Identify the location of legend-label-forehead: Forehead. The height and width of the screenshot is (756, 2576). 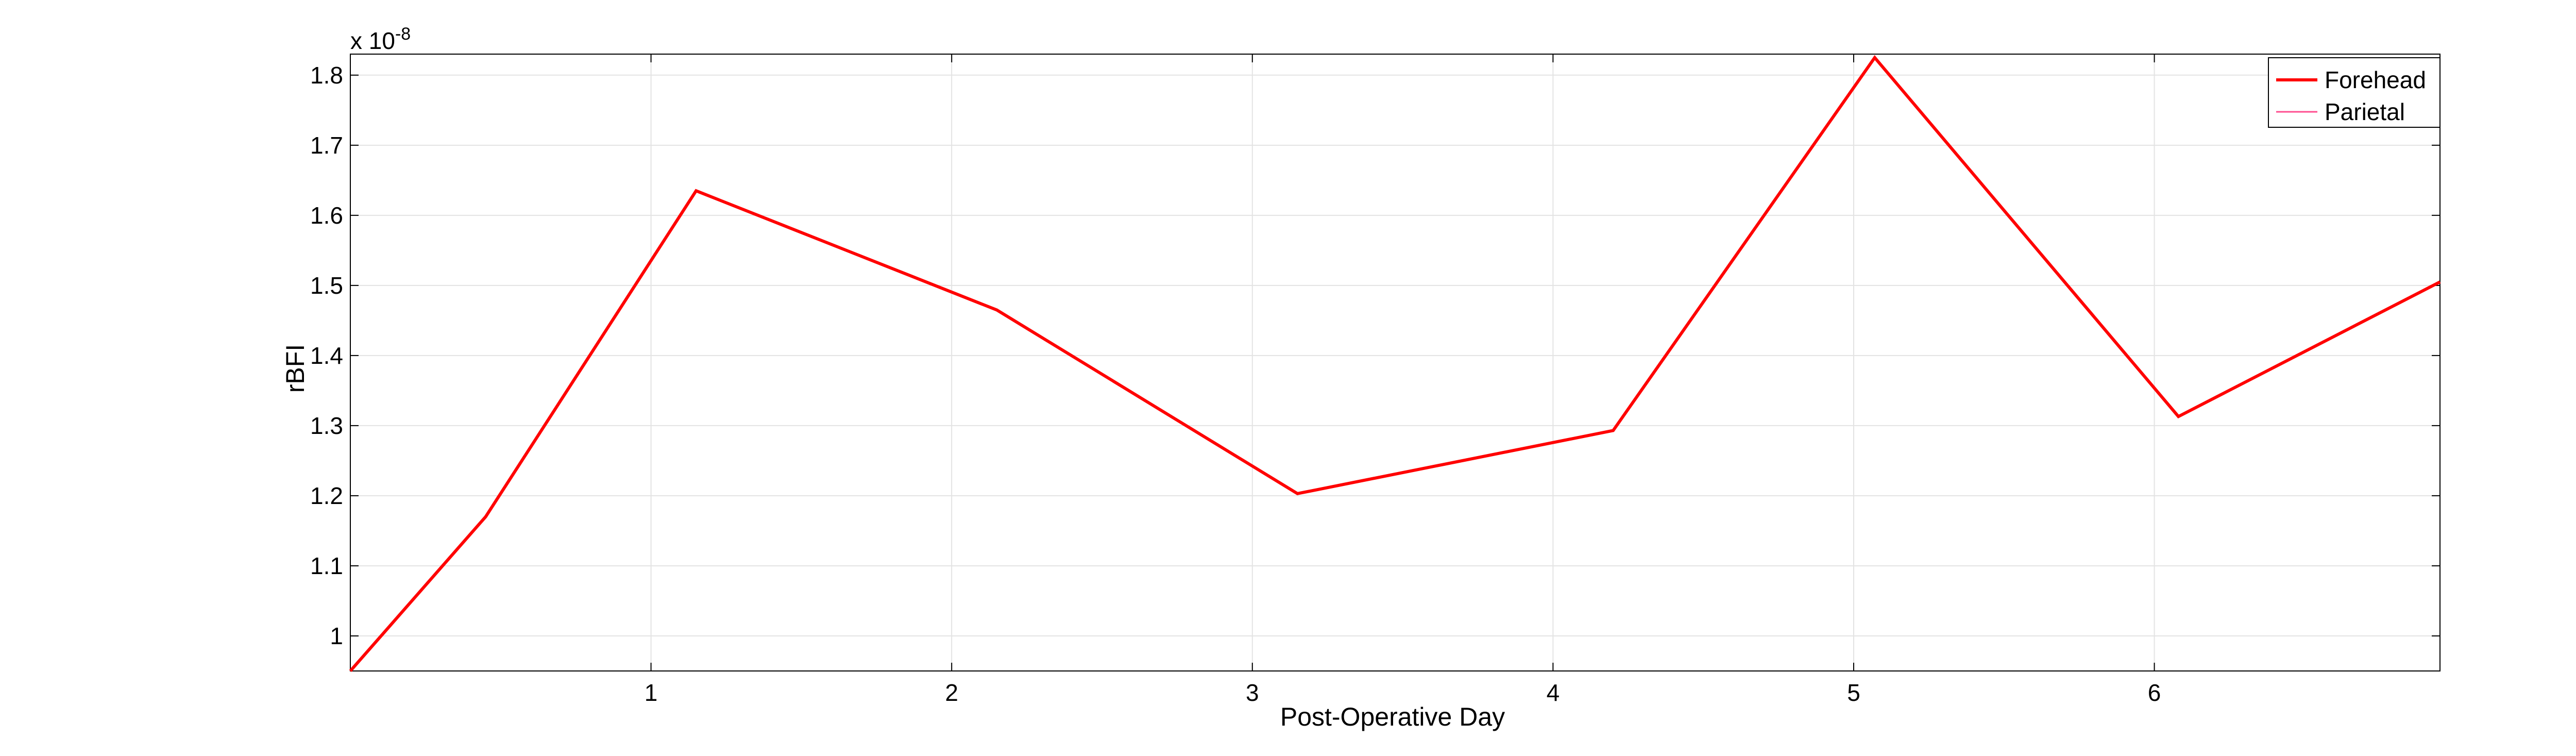
(2375, 79).